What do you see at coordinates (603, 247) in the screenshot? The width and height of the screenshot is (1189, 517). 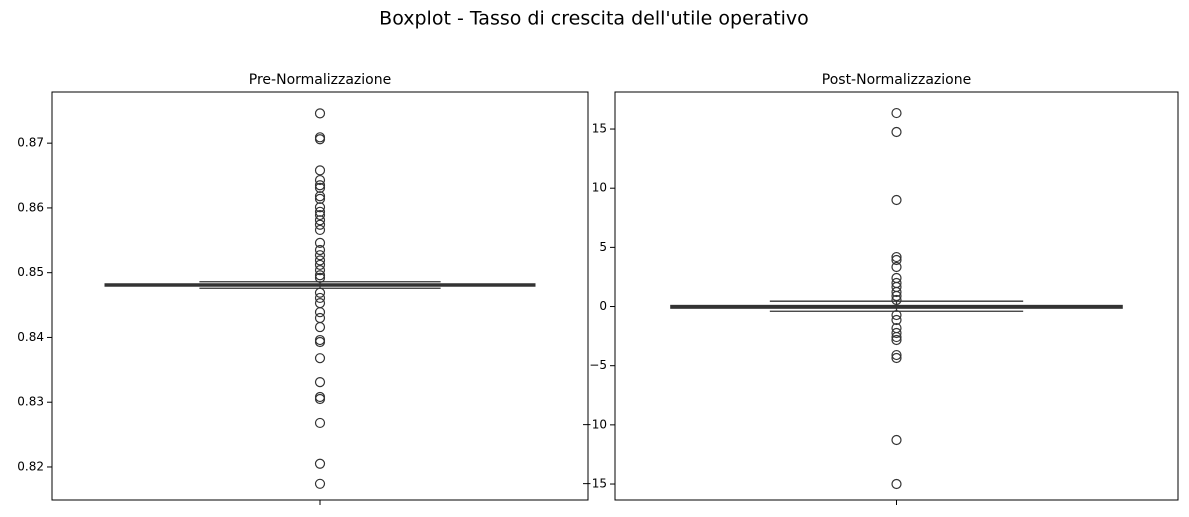 I see `y-tick-label: 5` at bounding box center [603, 247].